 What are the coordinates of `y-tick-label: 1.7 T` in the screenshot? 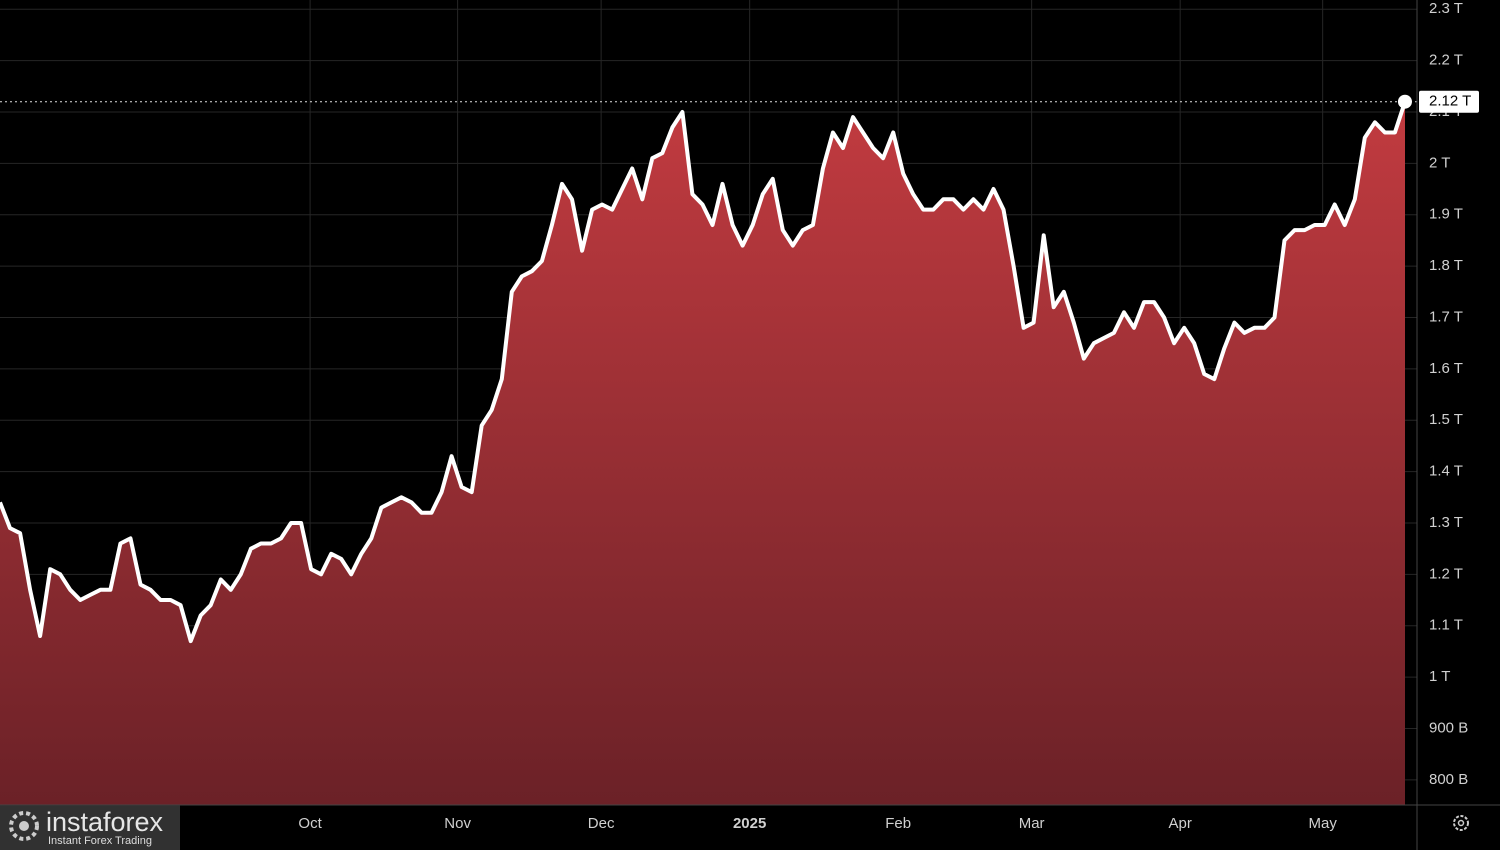 It's located at (1446, 316).